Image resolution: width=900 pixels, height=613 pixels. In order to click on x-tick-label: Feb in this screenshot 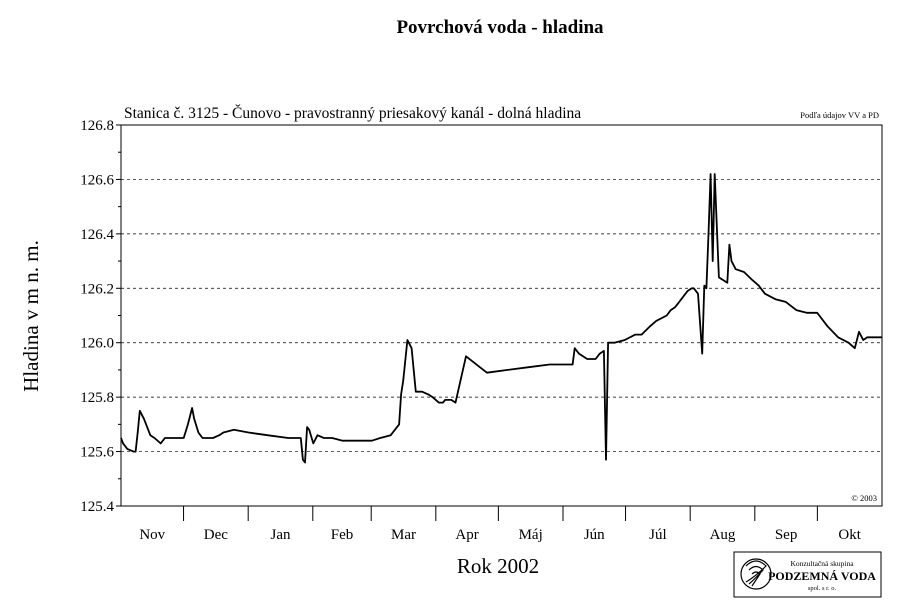, I will do `click(342, 535)`.